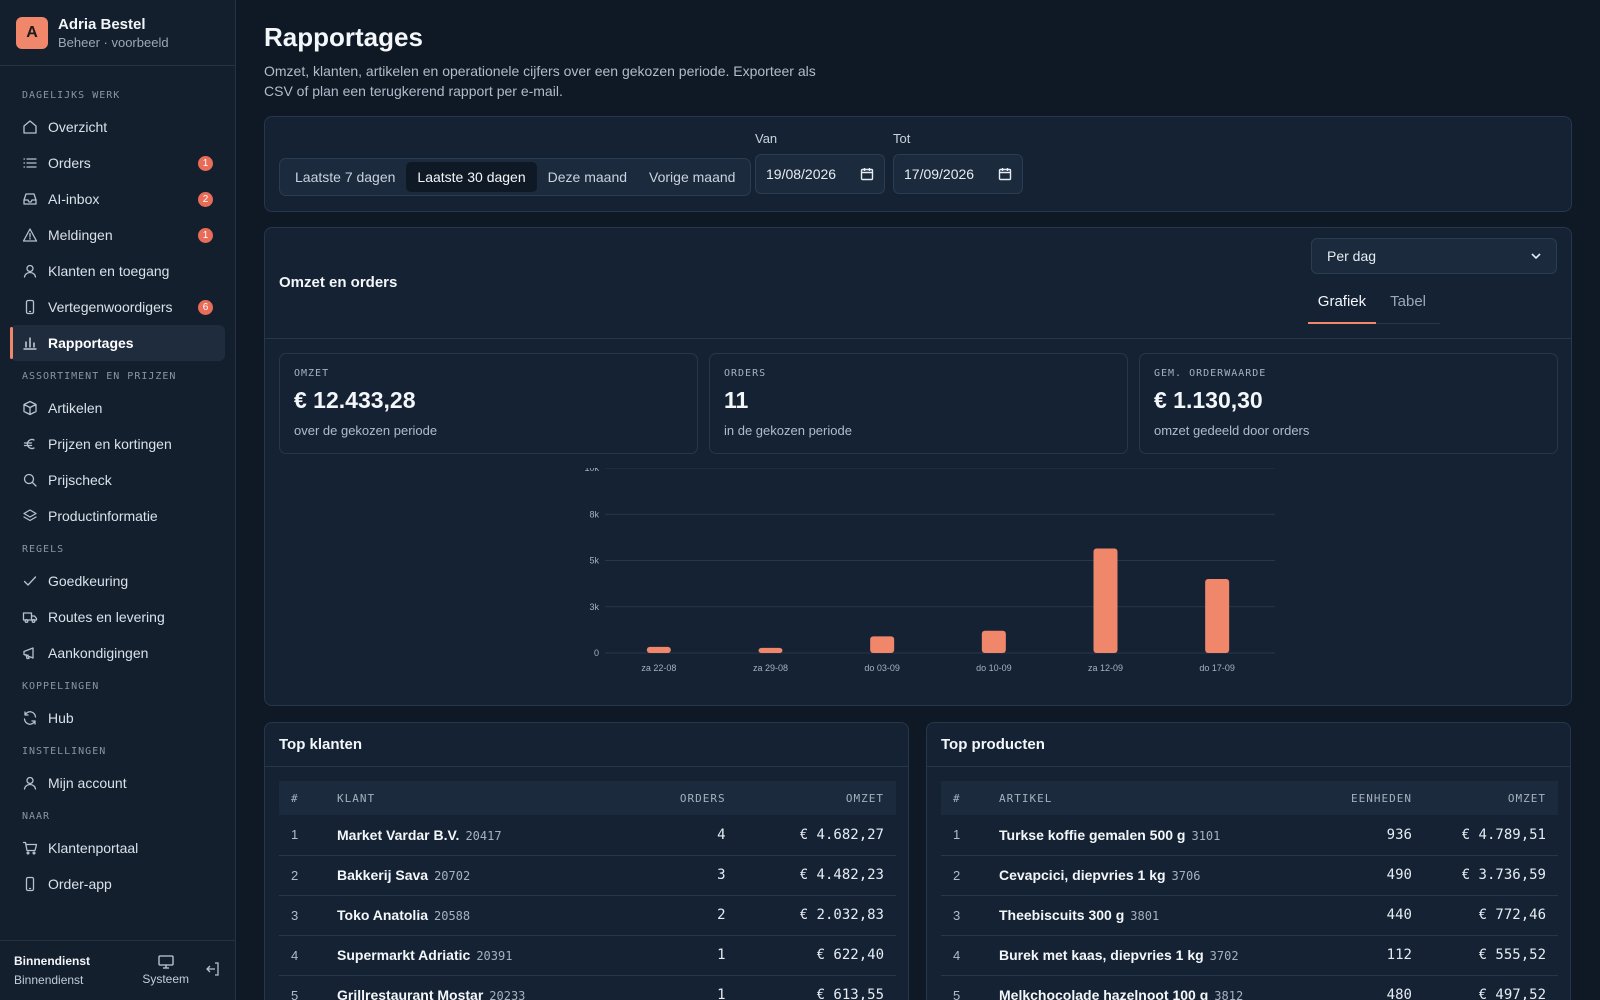 This screenshot has height=1000, width=1600. What do you see at coordinates (30, 516) in the screenshot?
I see `layers-icon` at bounding box center [30, 516].